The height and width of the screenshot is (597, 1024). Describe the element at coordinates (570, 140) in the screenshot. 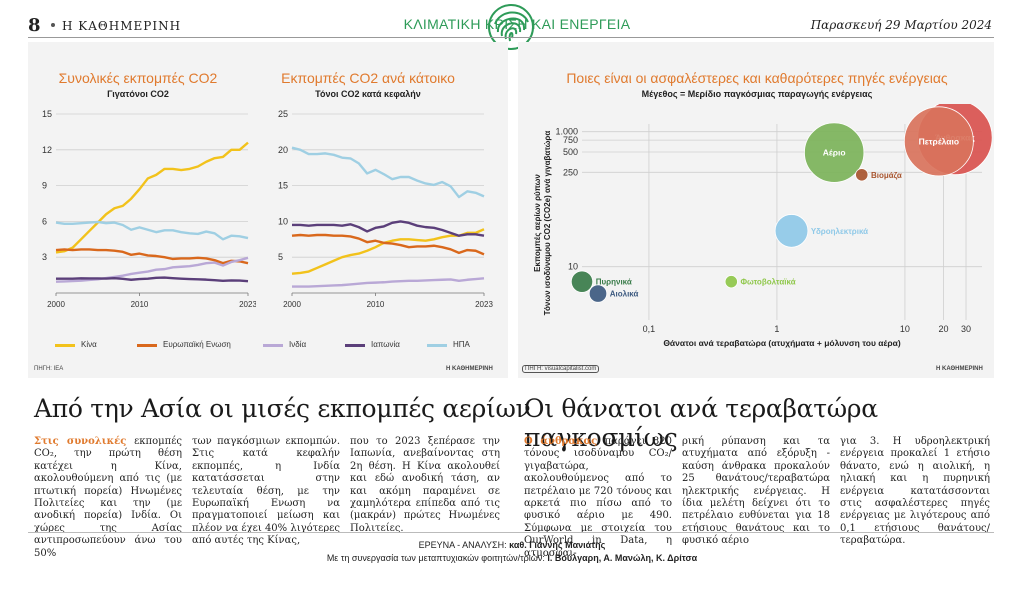

I see `y-tick-label: 750` at that location.